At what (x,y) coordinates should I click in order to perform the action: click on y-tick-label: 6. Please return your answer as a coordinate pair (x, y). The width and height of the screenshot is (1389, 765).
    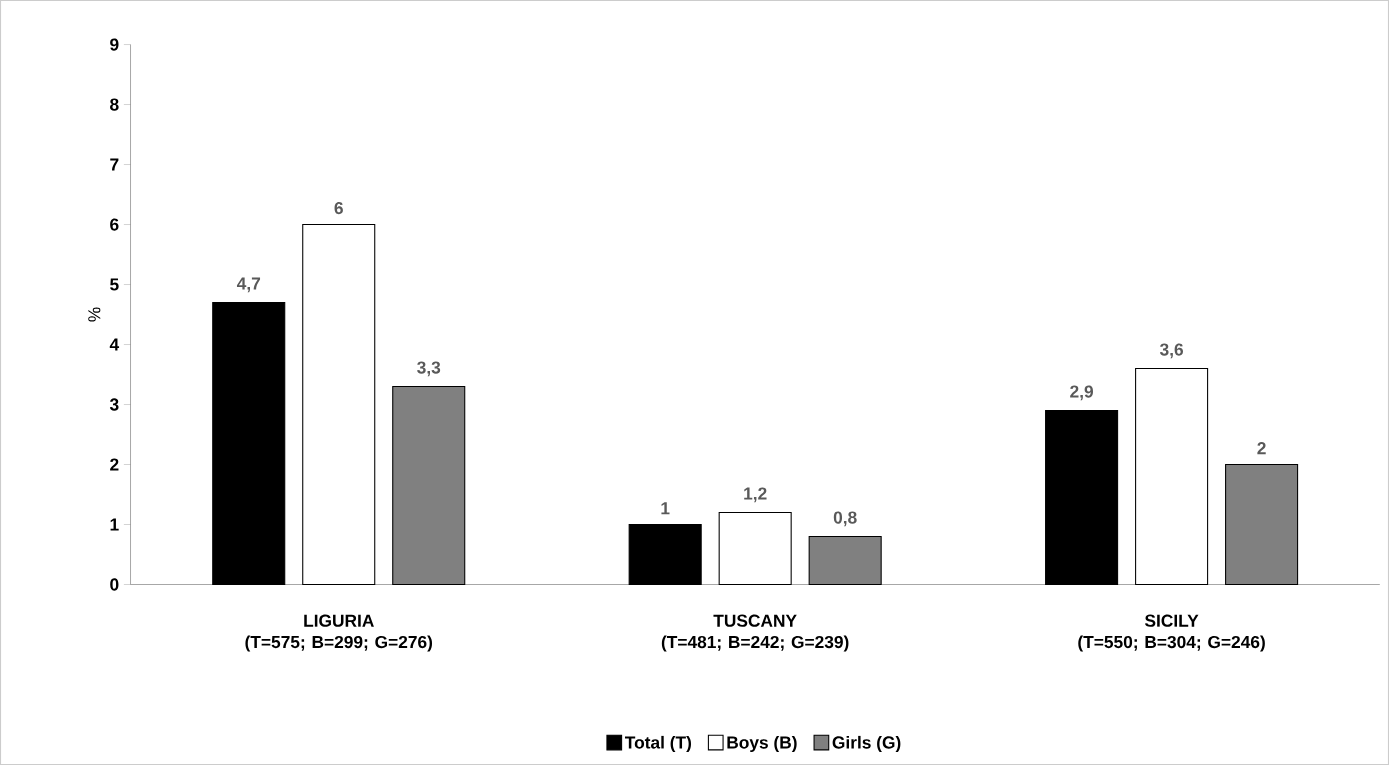
    Looking at the image, I should click on (114, 224).